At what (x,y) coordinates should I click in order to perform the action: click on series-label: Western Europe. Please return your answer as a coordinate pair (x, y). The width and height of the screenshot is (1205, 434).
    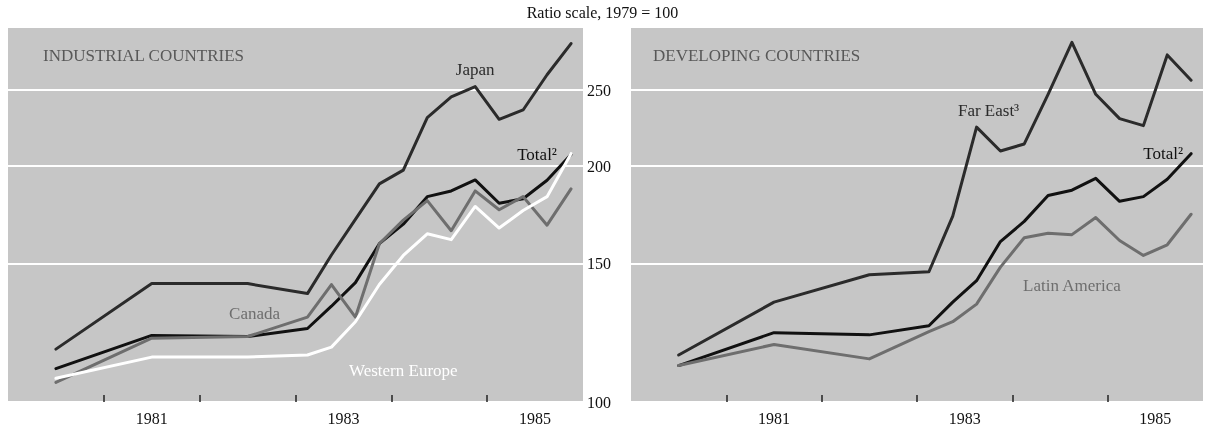
    Looking at the image, I should click on (403, 370).